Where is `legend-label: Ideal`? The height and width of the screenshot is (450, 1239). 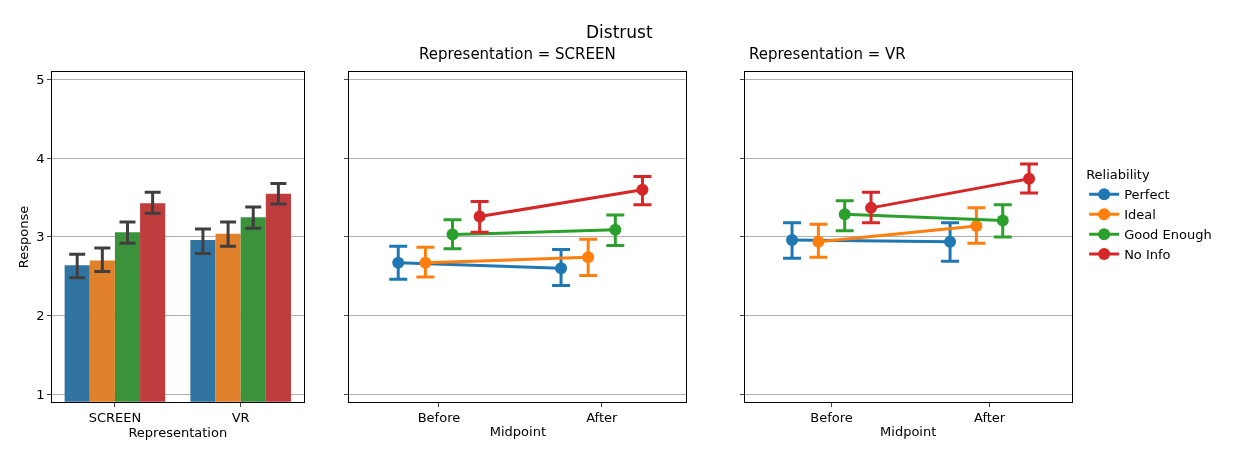 legend-label: Ideal is located at coordinates (1140, 215).